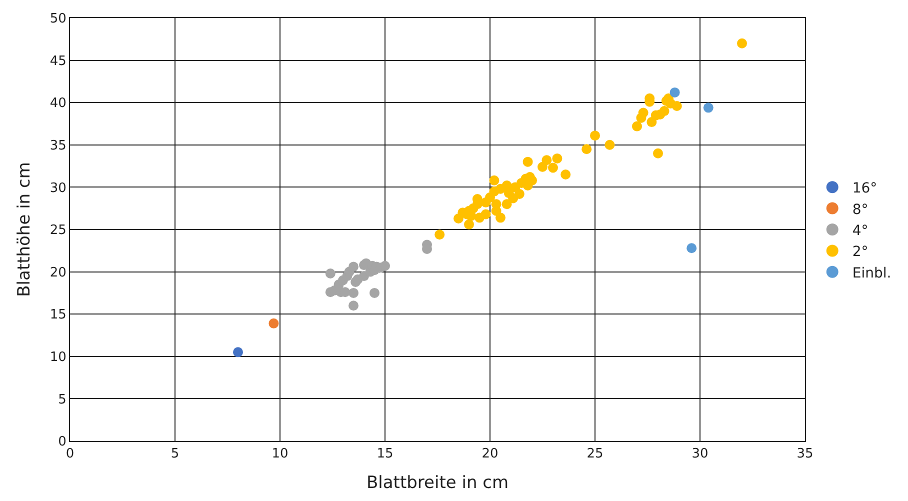 This screenshot has width=908, height=501. I want to click on y-tick-label: 0, so click(62, 442).